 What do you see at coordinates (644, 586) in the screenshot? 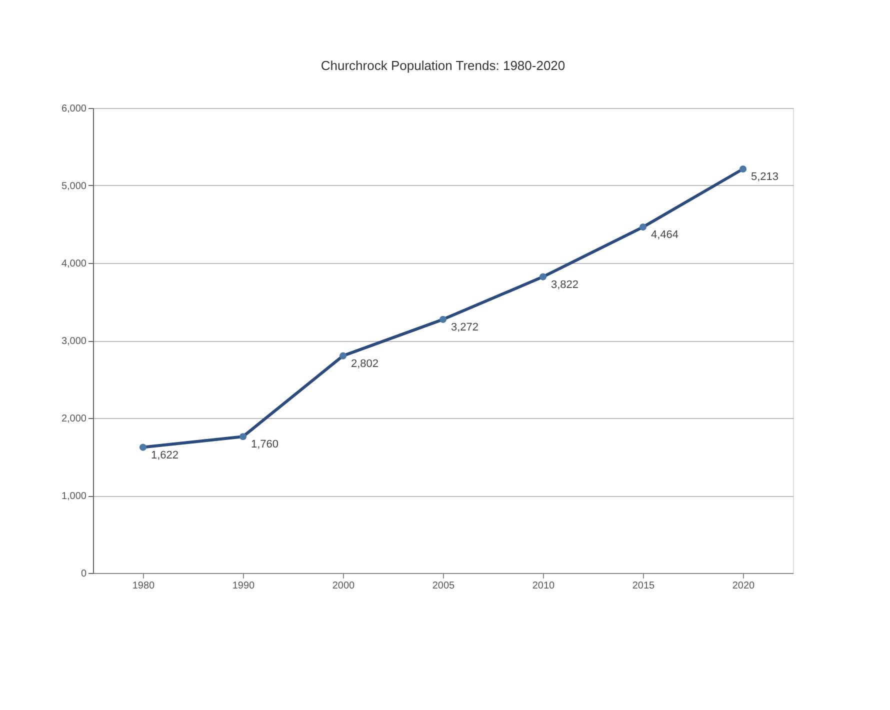
I see `x-tick-label: 2015` at bounding box center [644, 586].